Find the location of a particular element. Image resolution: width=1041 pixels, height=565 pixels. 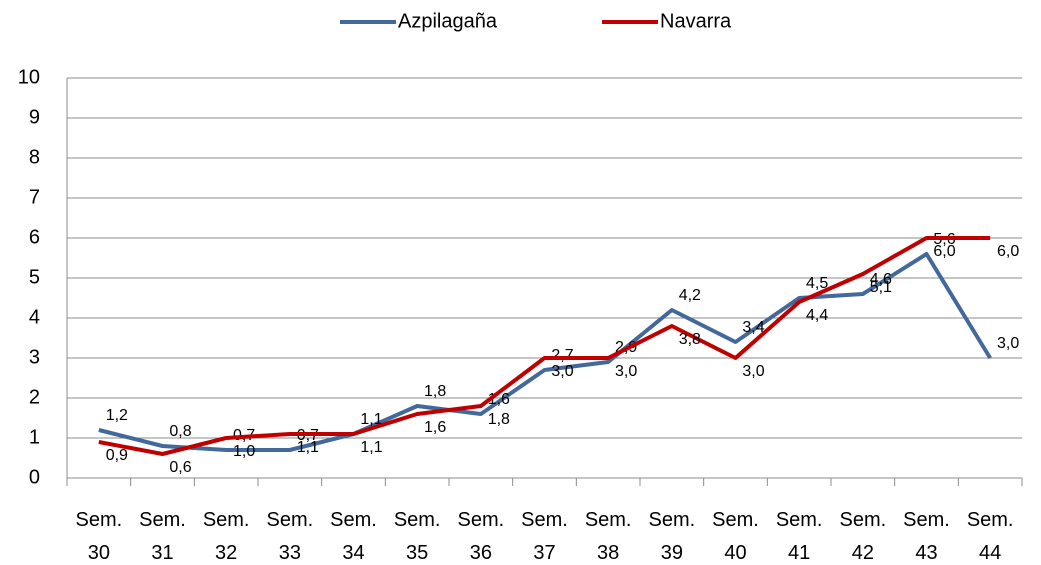

data-label: 2,7 is located at coordinates (562, 355).